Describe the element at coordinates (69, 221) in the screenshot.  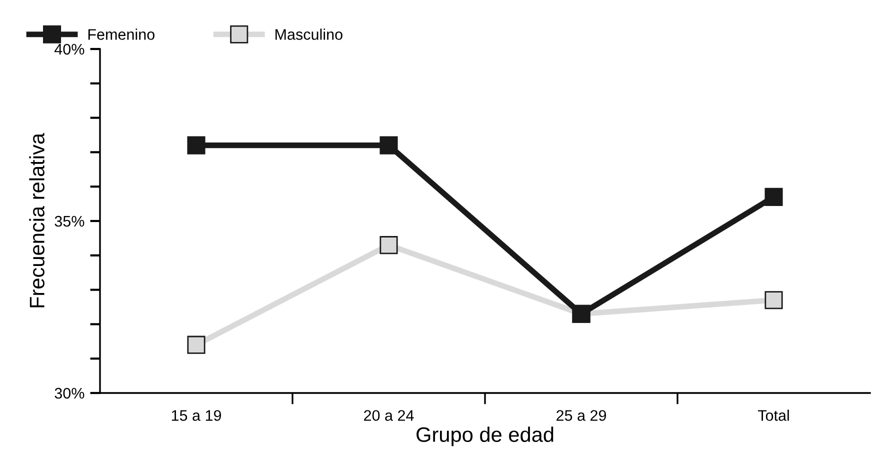
I see `y-tick-label: 35%` at that location.